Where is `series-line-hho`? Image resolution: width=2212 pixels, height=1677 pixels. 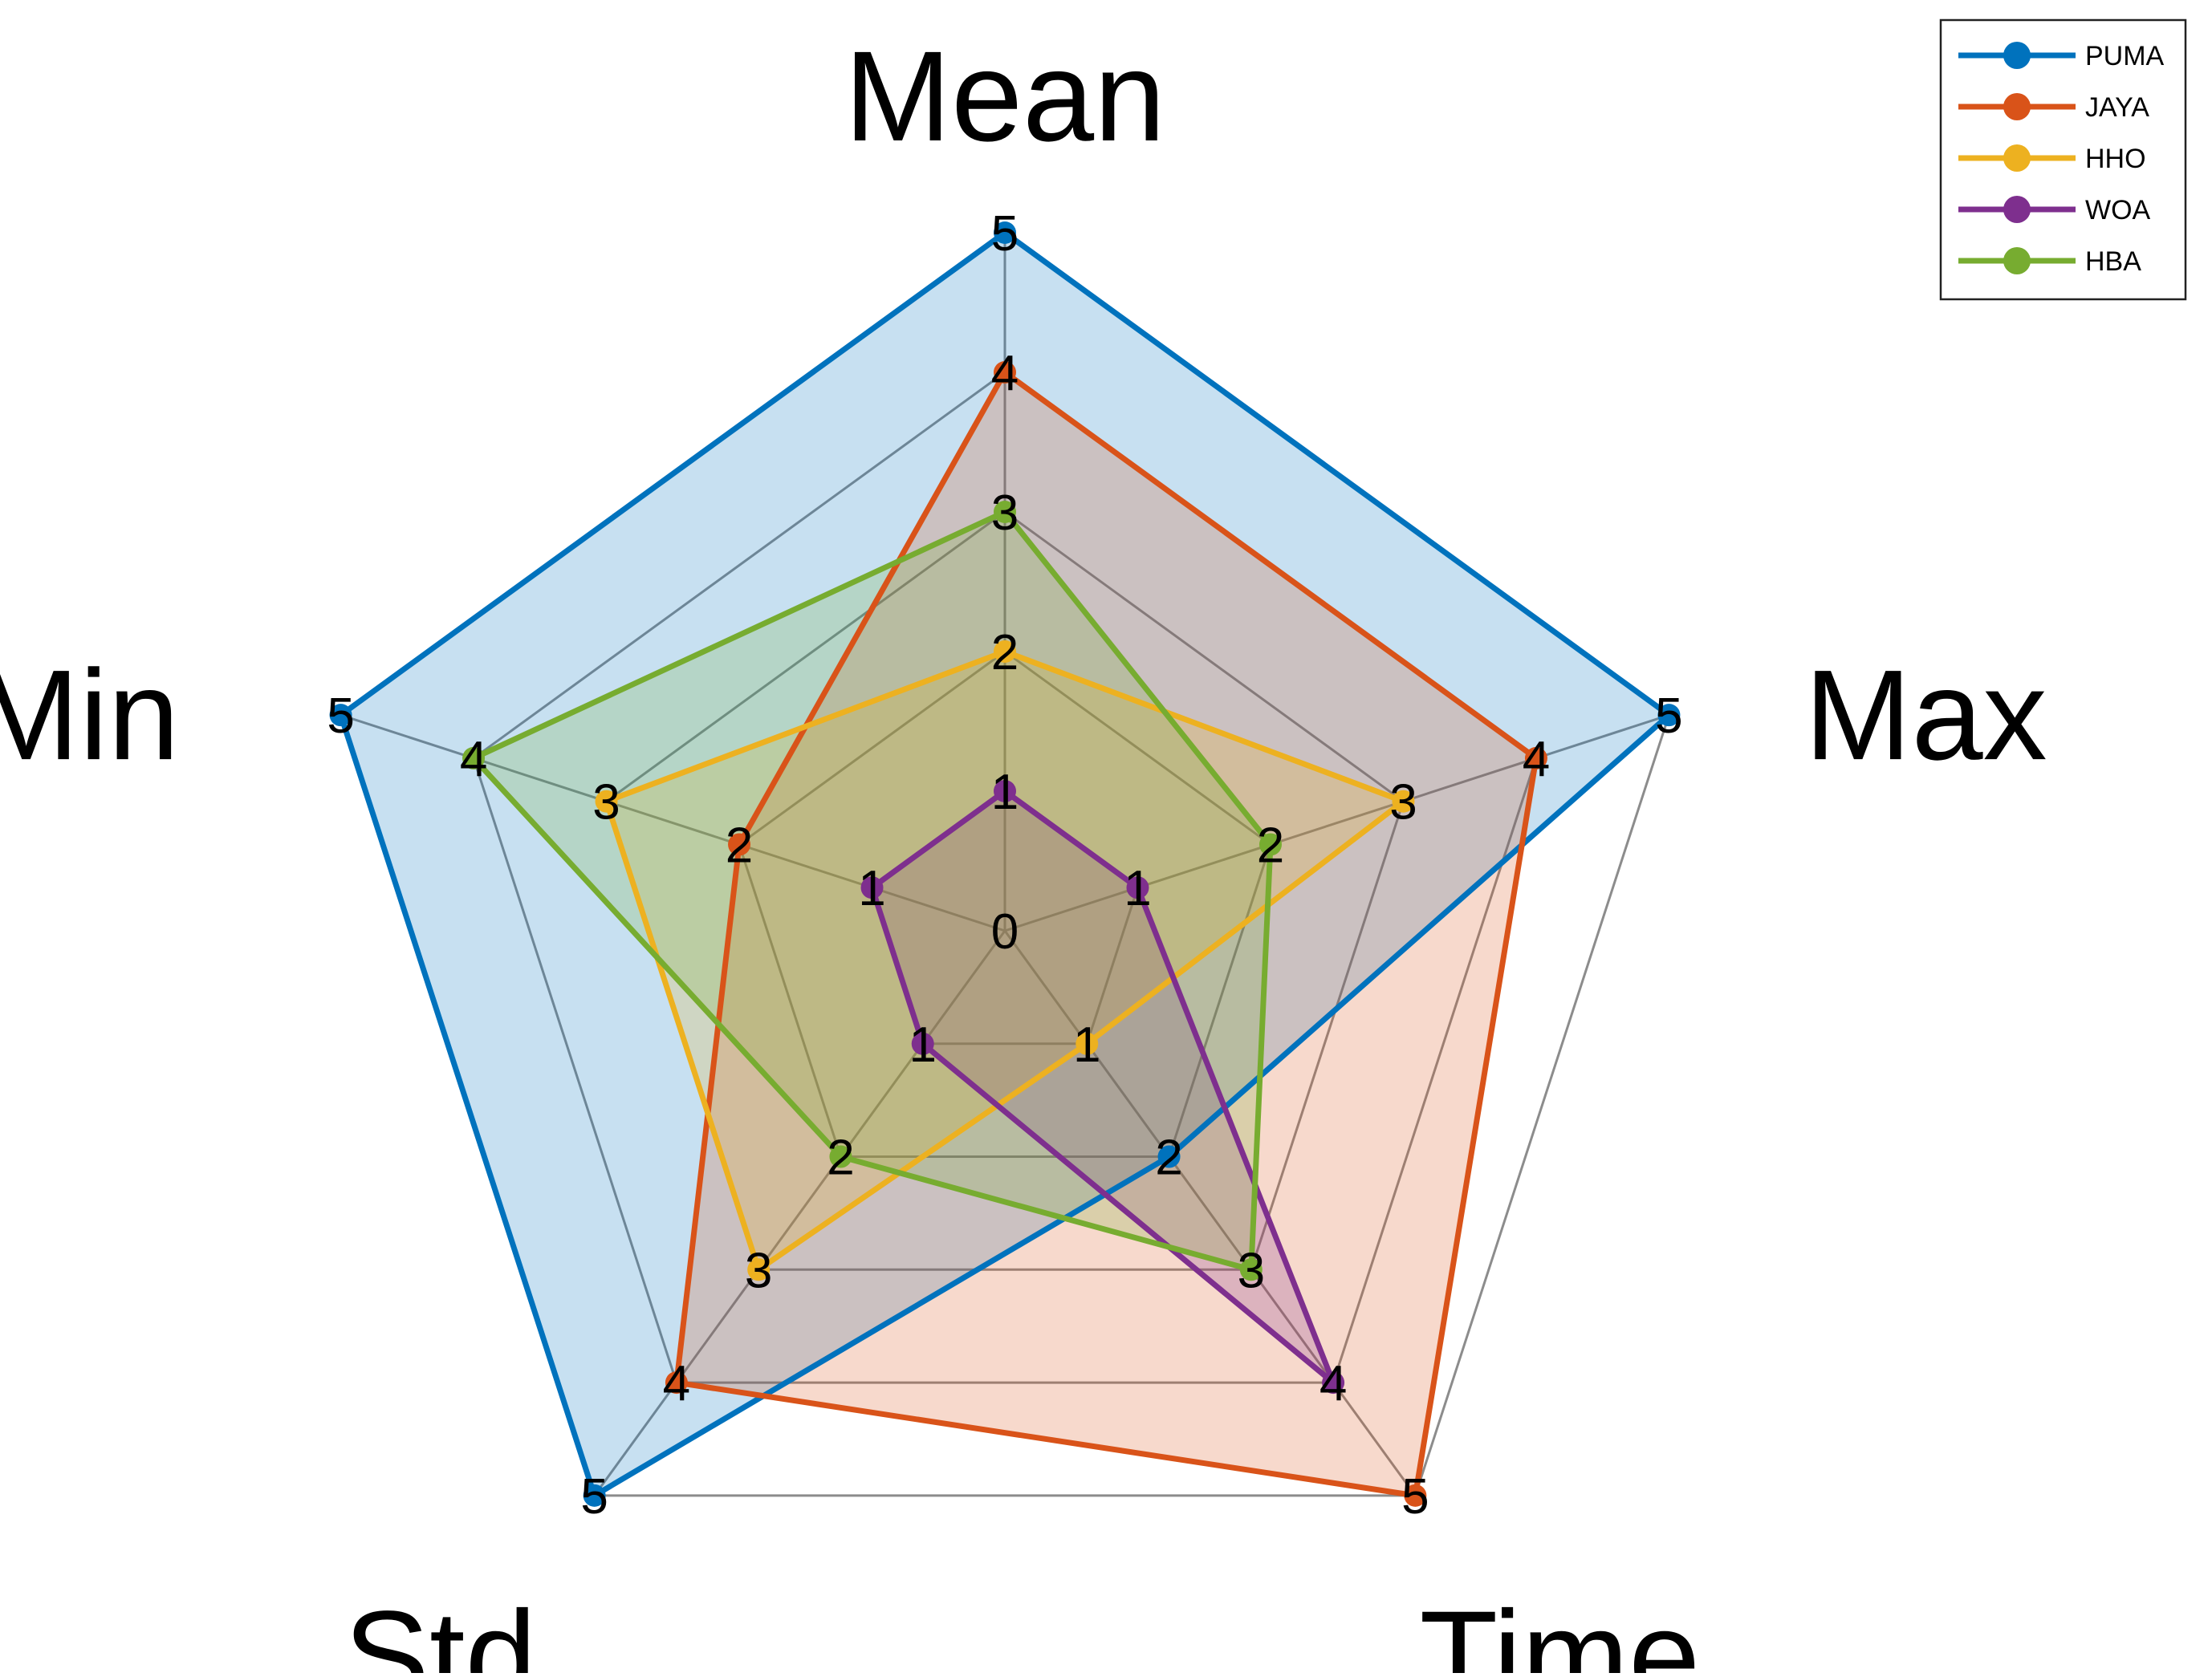
series-line-hho is located at coordinates (1006, 961).